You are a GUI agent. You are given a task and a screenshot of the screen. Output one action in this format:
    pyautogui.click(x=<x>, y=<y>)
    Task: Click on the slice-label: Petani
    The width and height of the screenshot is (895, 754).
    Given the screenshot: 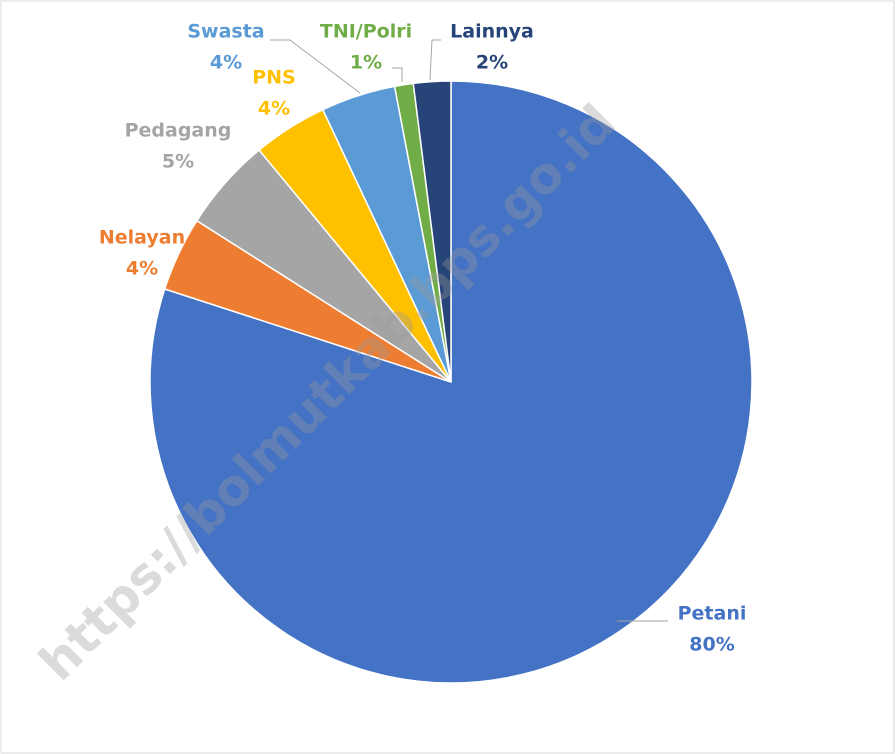 What is the action you would take?
    pyautogui.click(x=712, y=614)
    